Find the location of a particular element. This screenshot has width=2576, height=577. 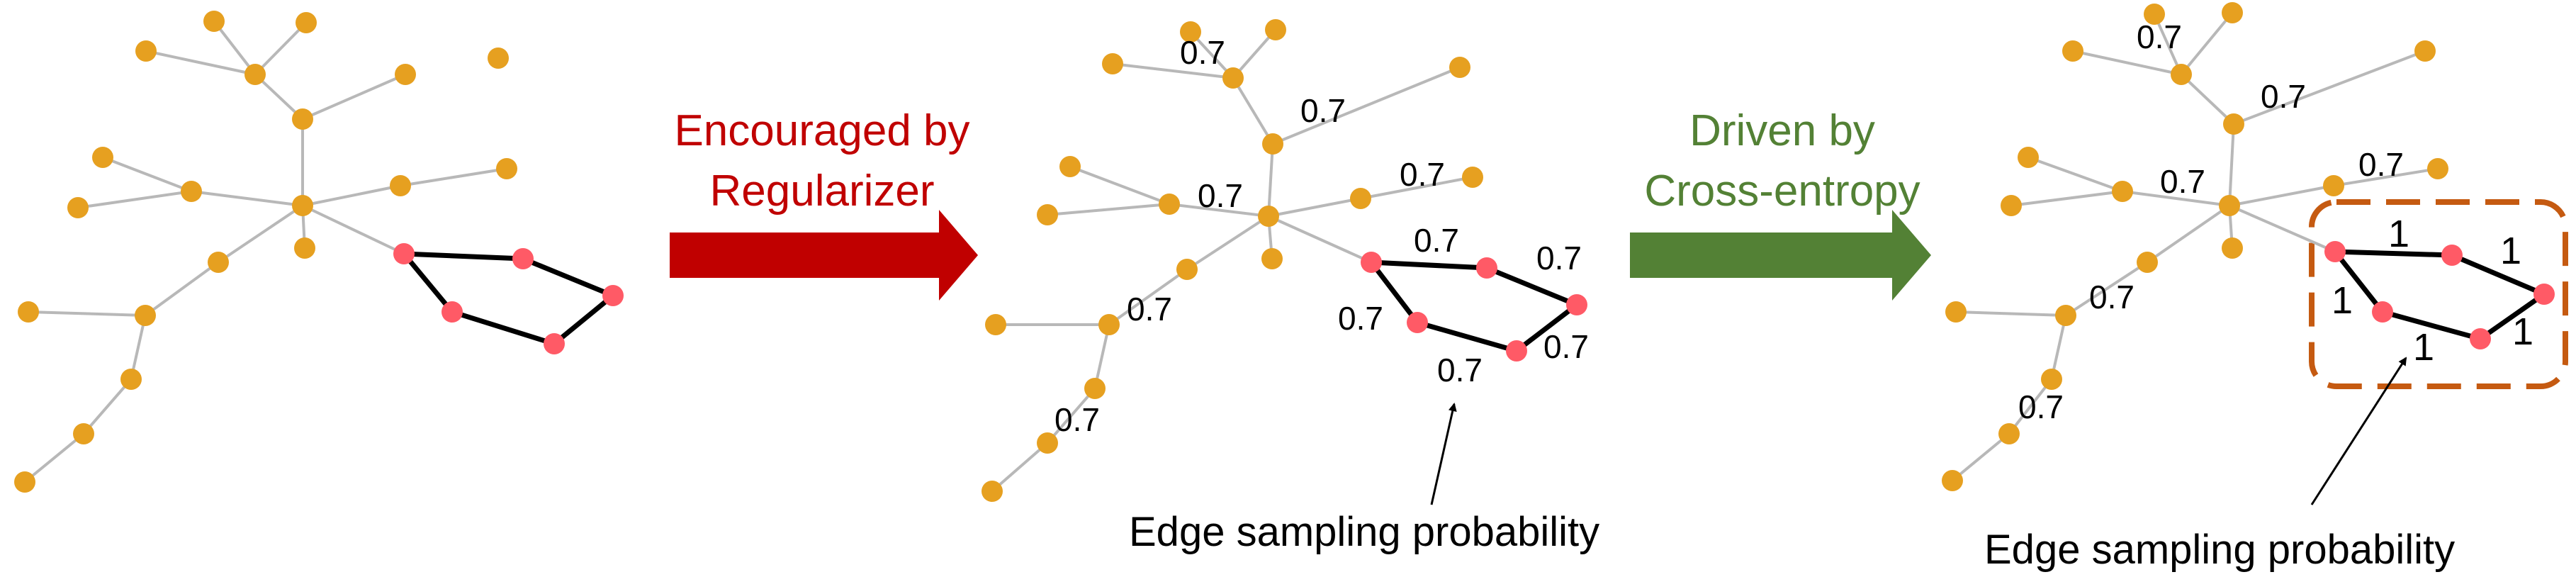

panel2-cycle is located at coordinates (1474, 306).